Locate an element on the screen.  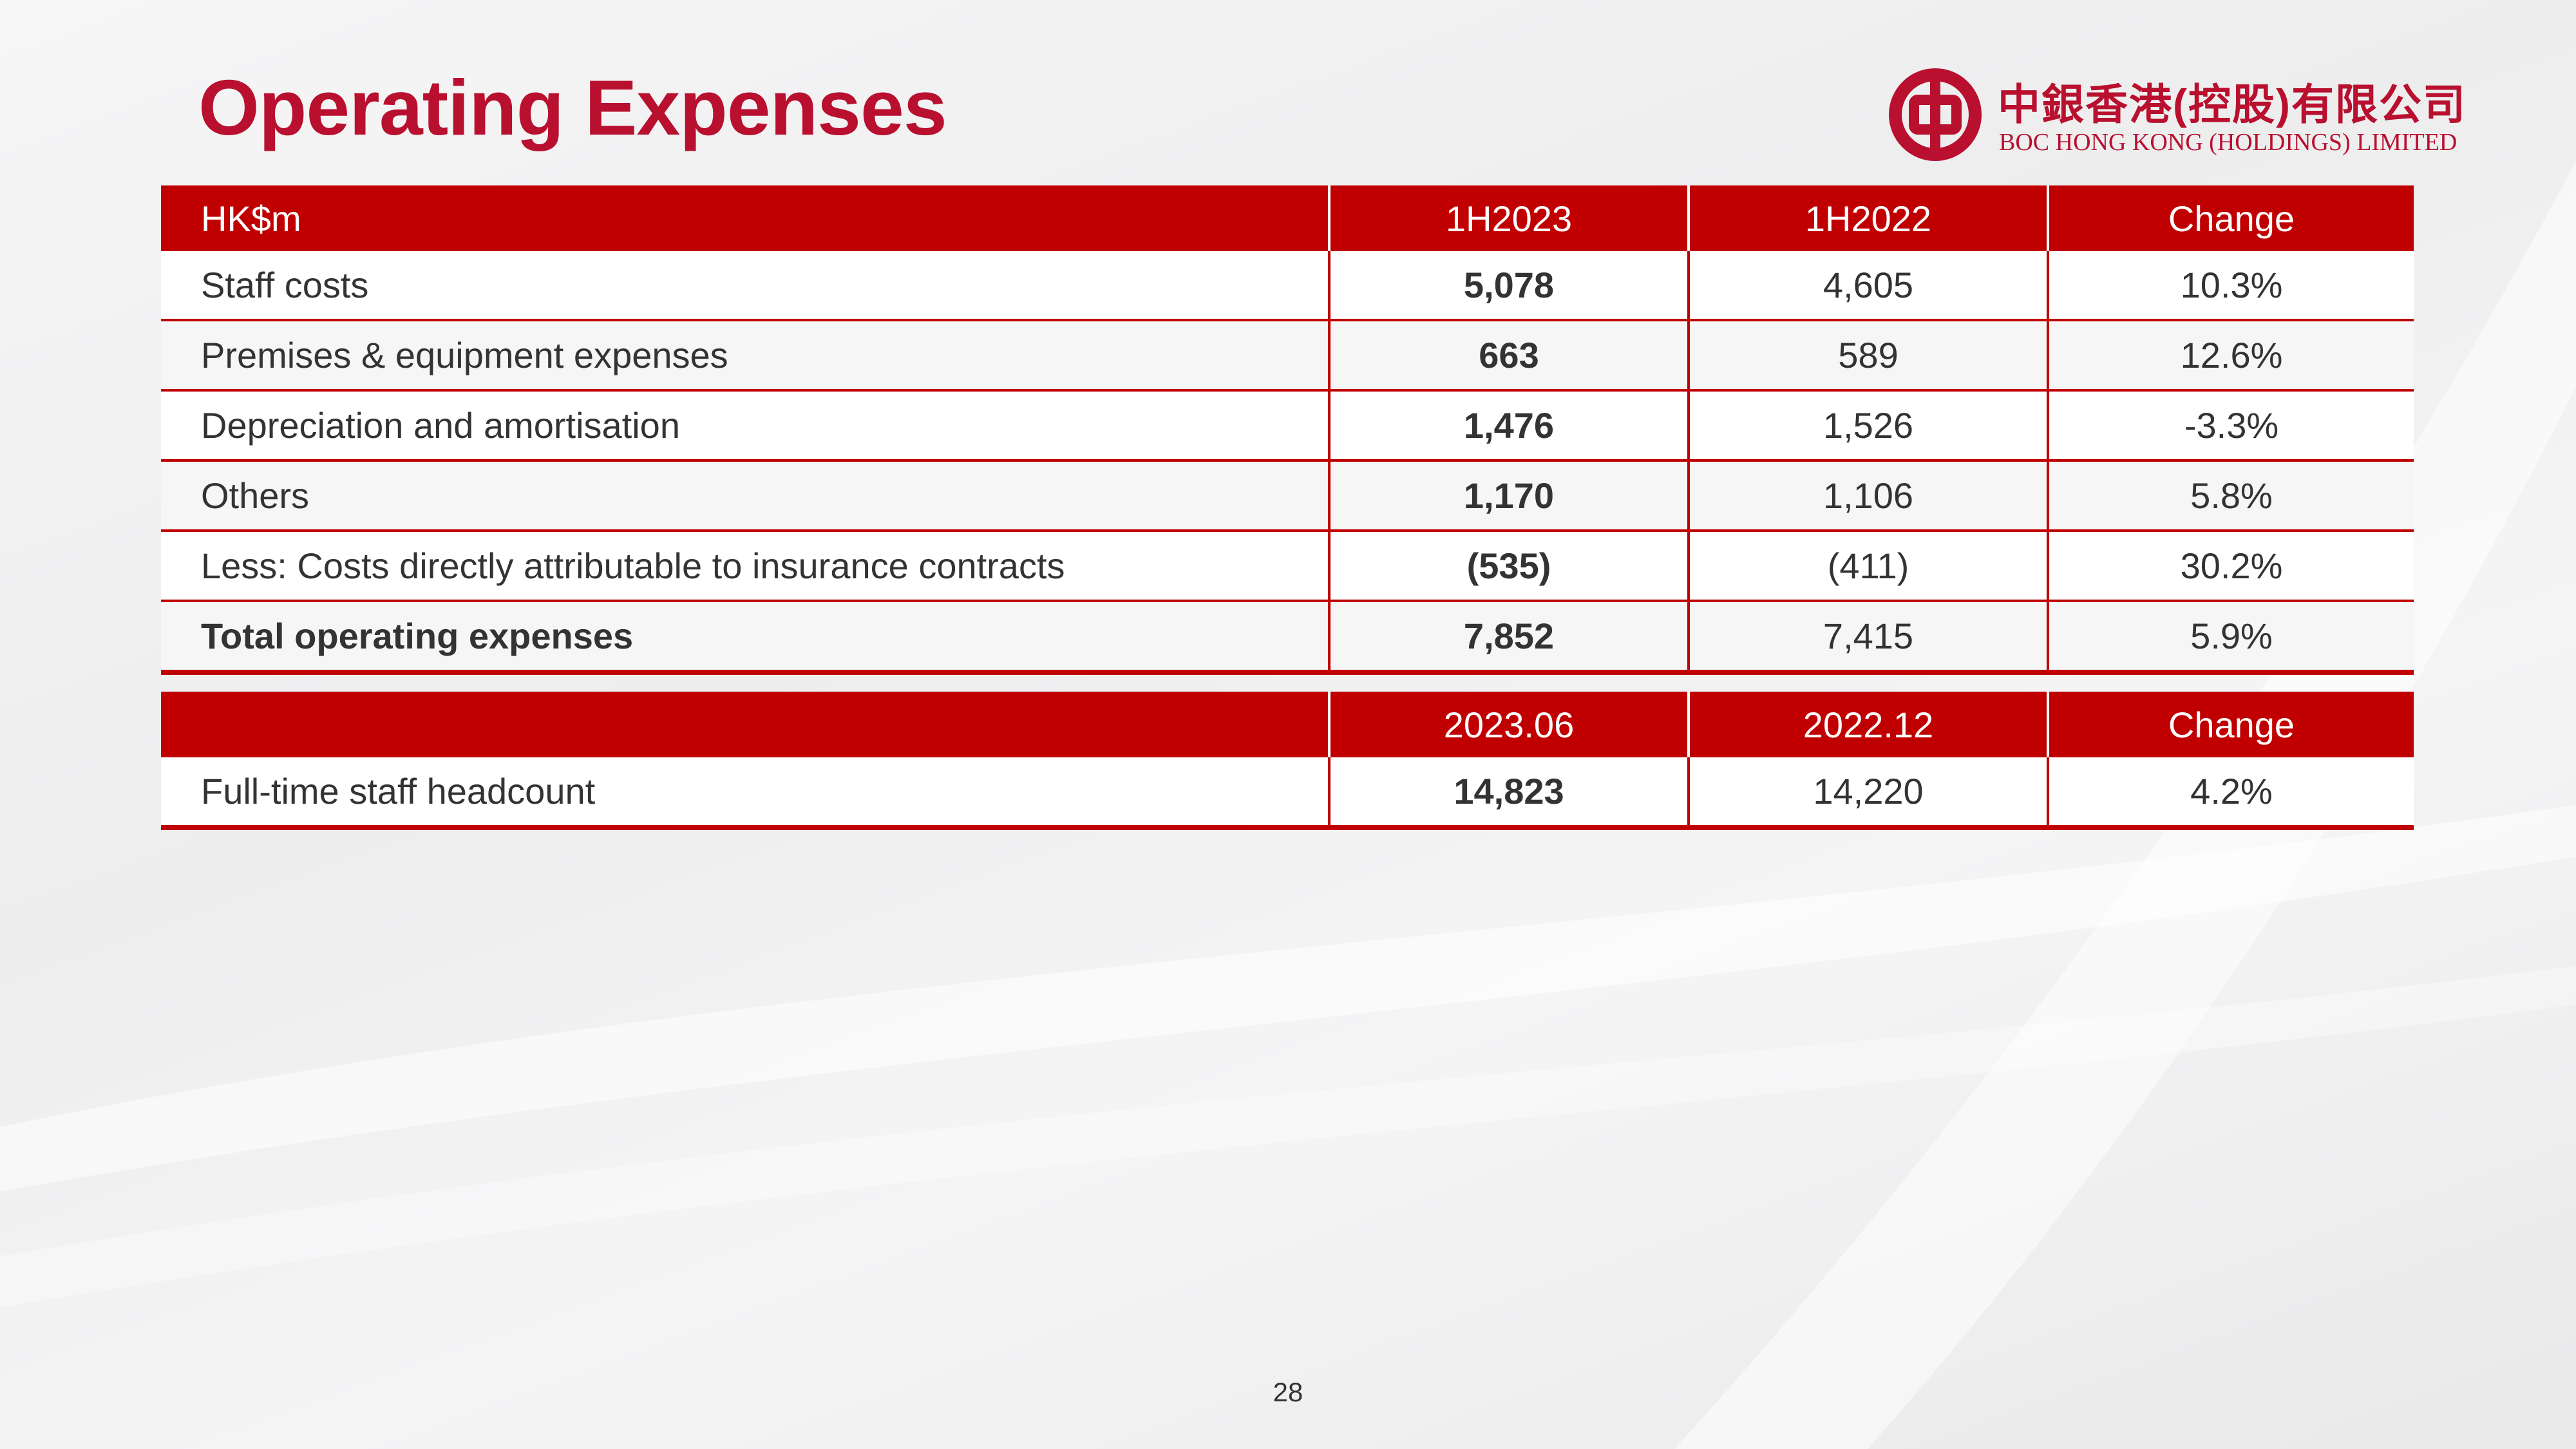
value-1h2023: 7,852 is located at coordinates (1508, 636).